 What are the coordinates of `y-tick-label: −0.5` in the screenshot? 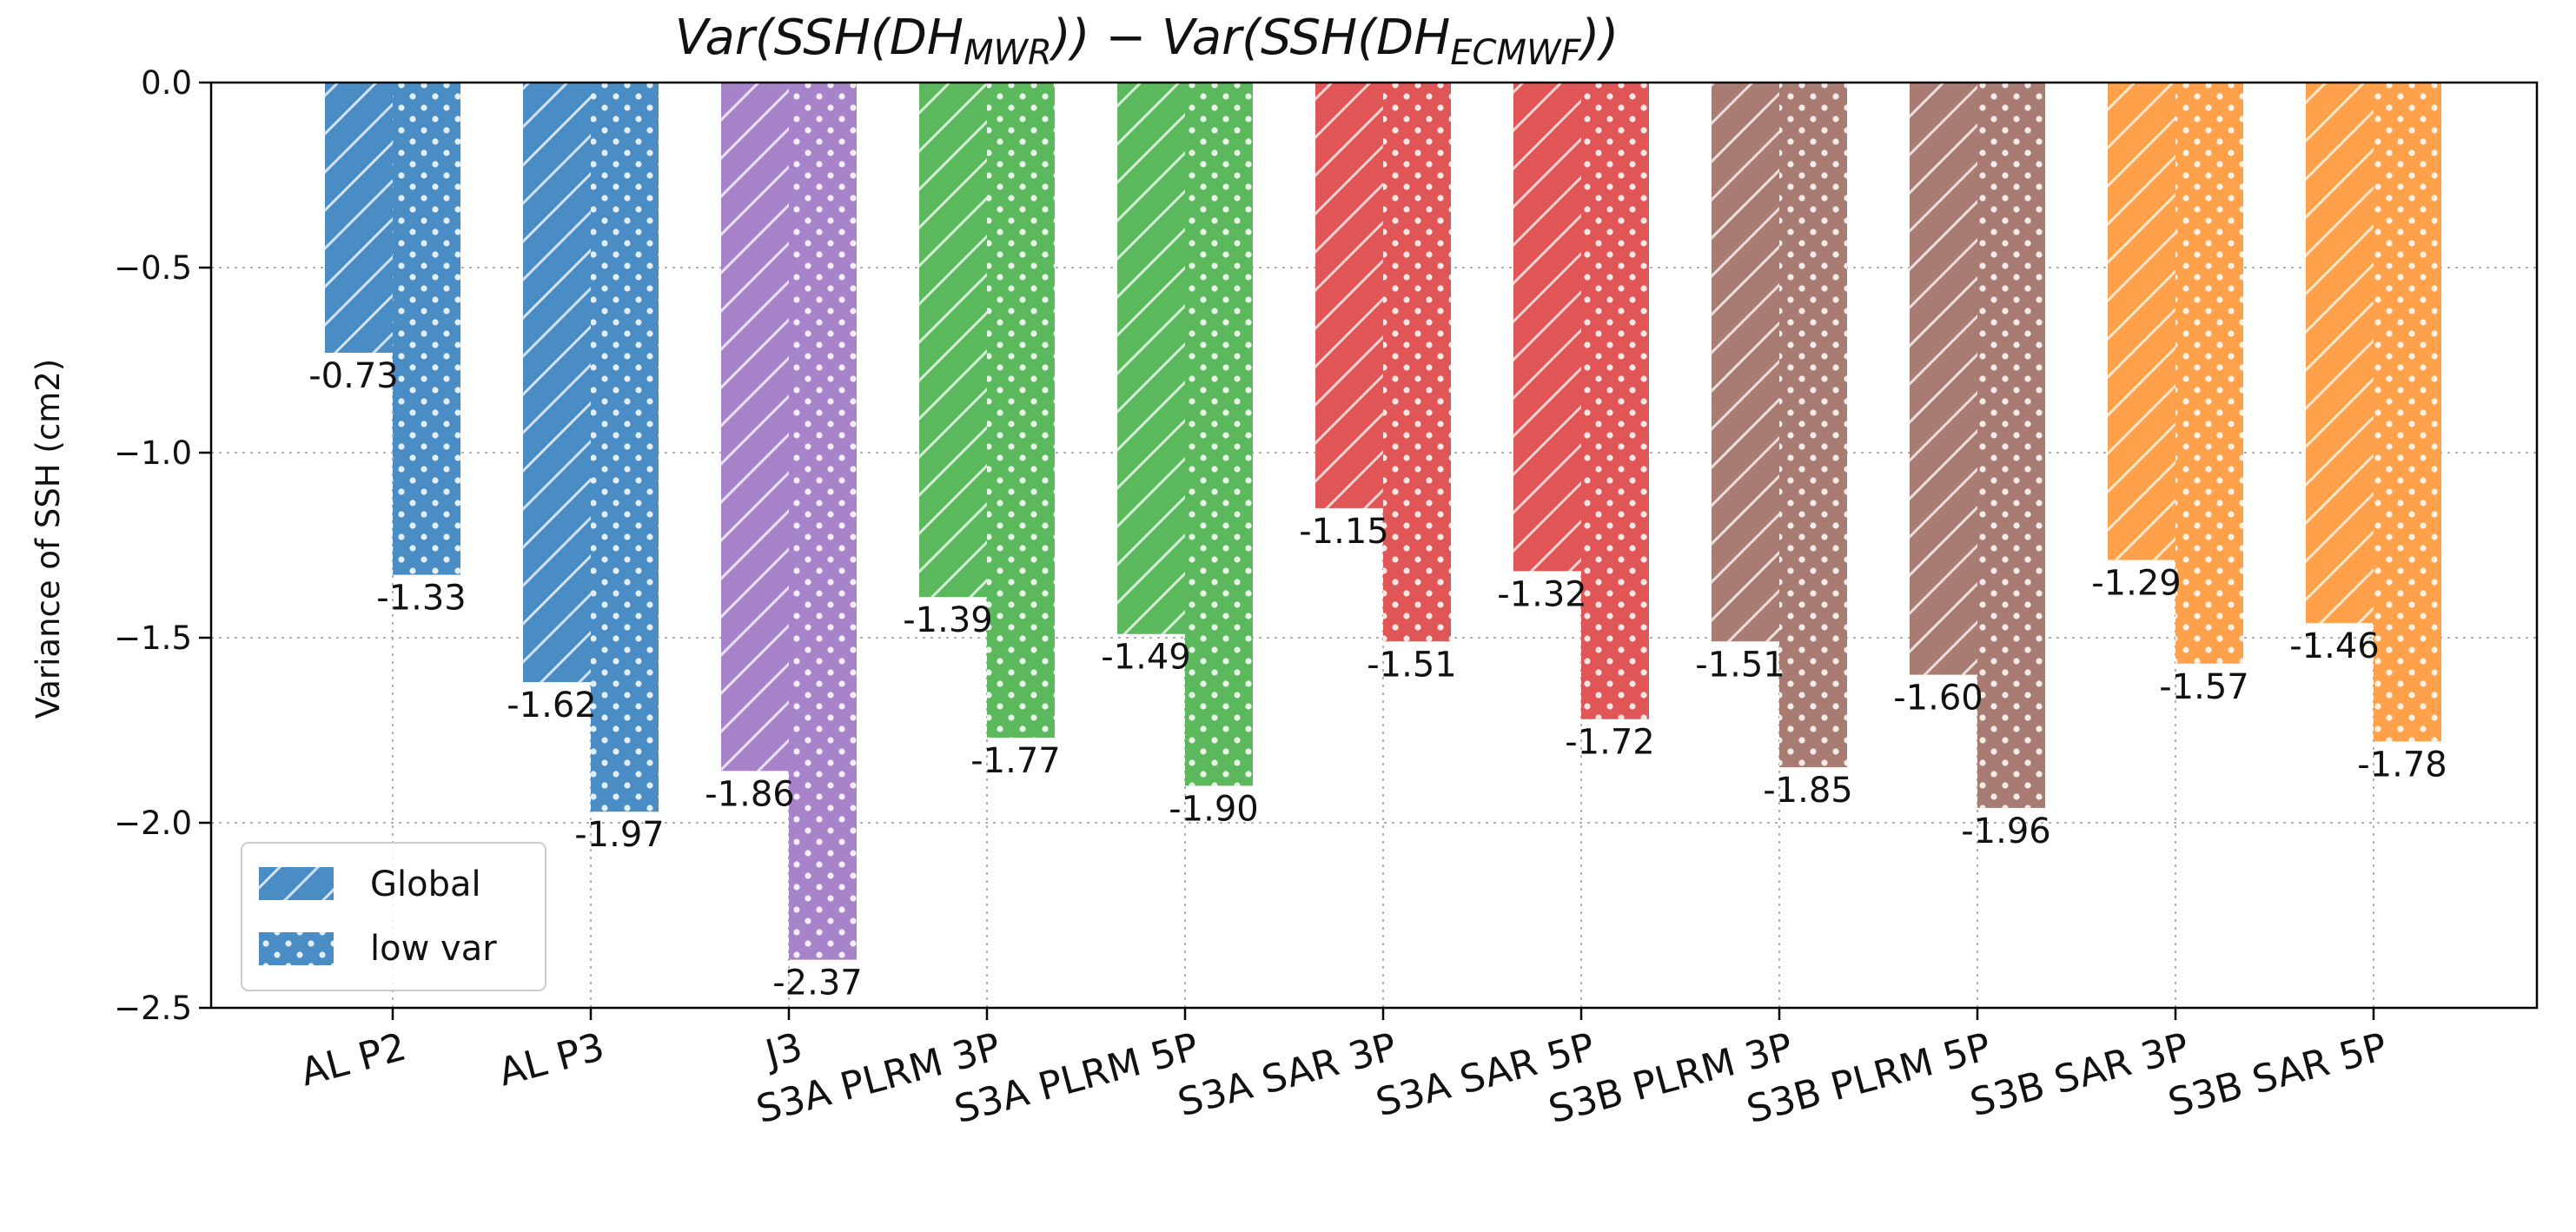 It's located at (153, 268).